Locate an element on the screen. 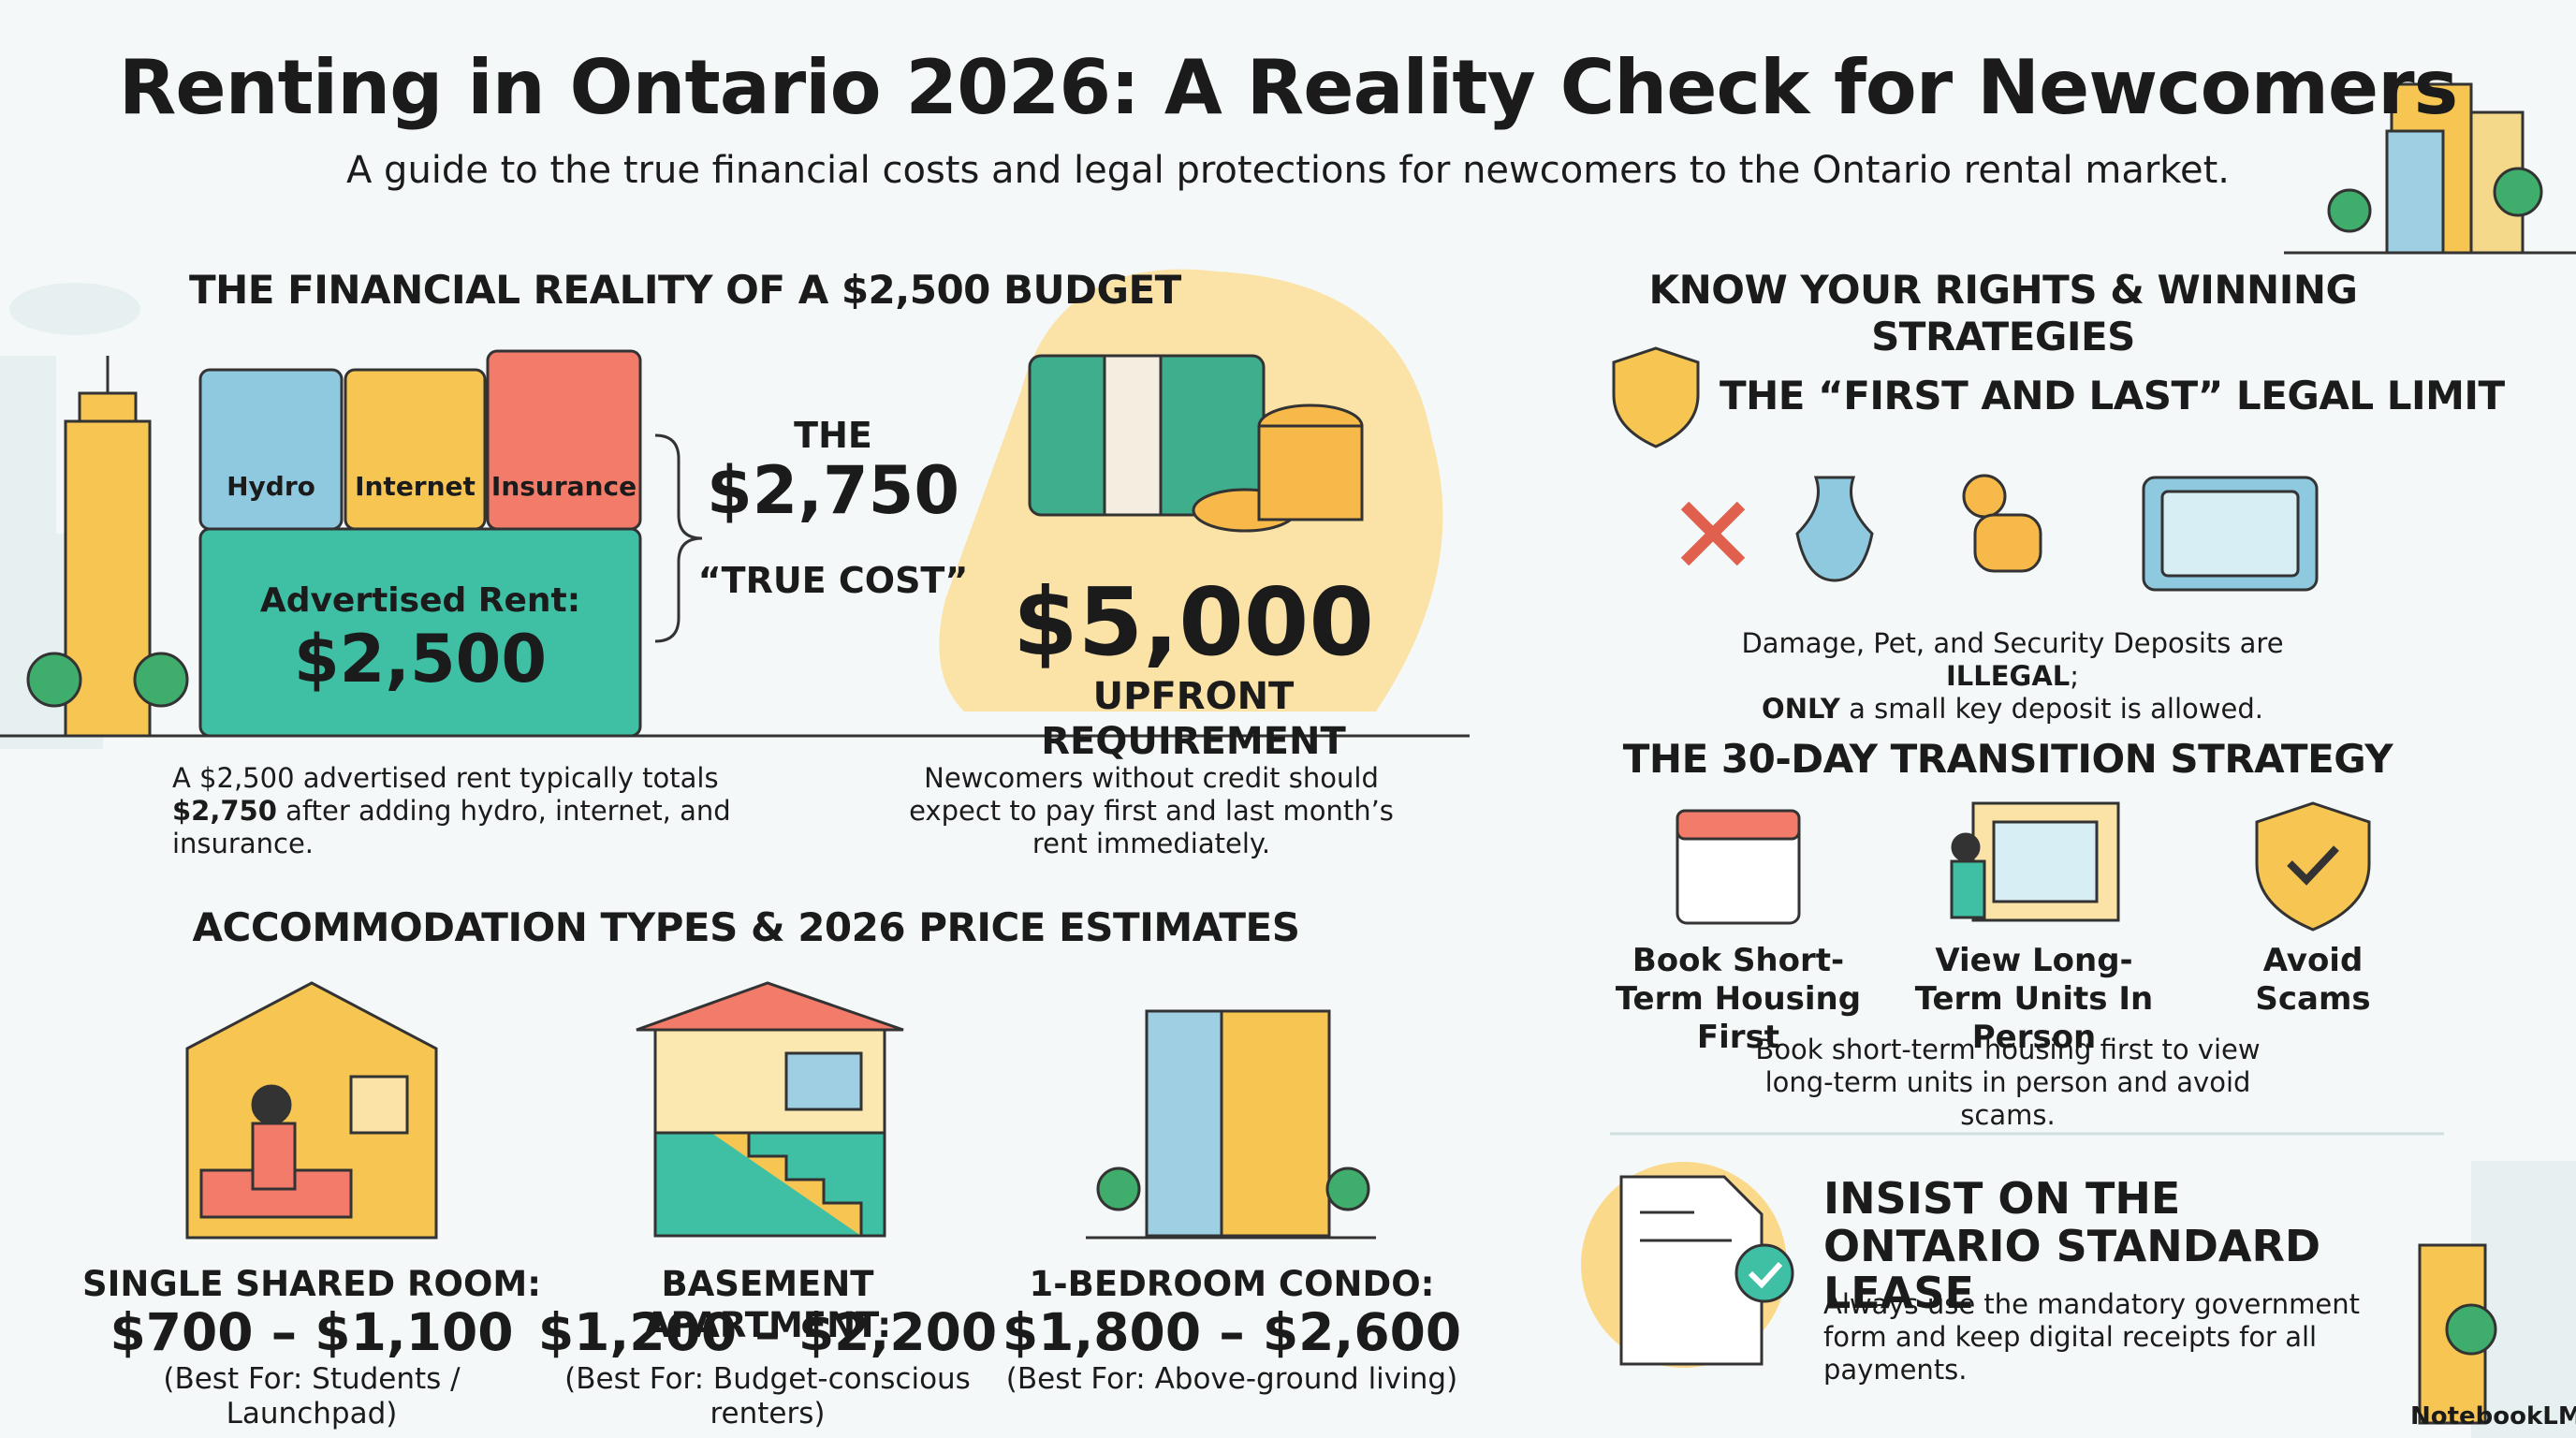 This screenshot has width=2576, height=1438. type-best-for: (Best For: Students / Launchpad) is located at coordinates (312, 1396).